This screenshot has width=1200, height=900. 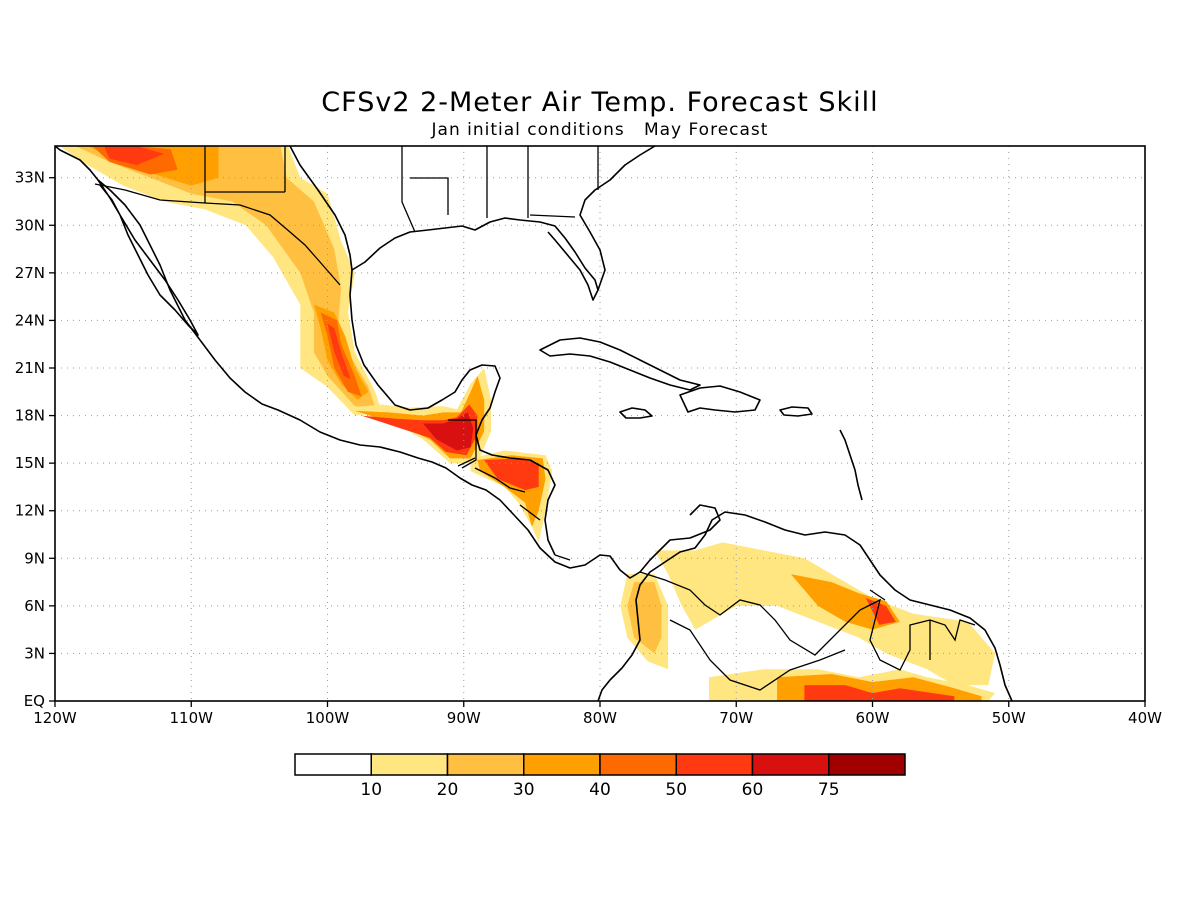 I want to click on mexico-gulf-coast, so click(x=452, y=412).